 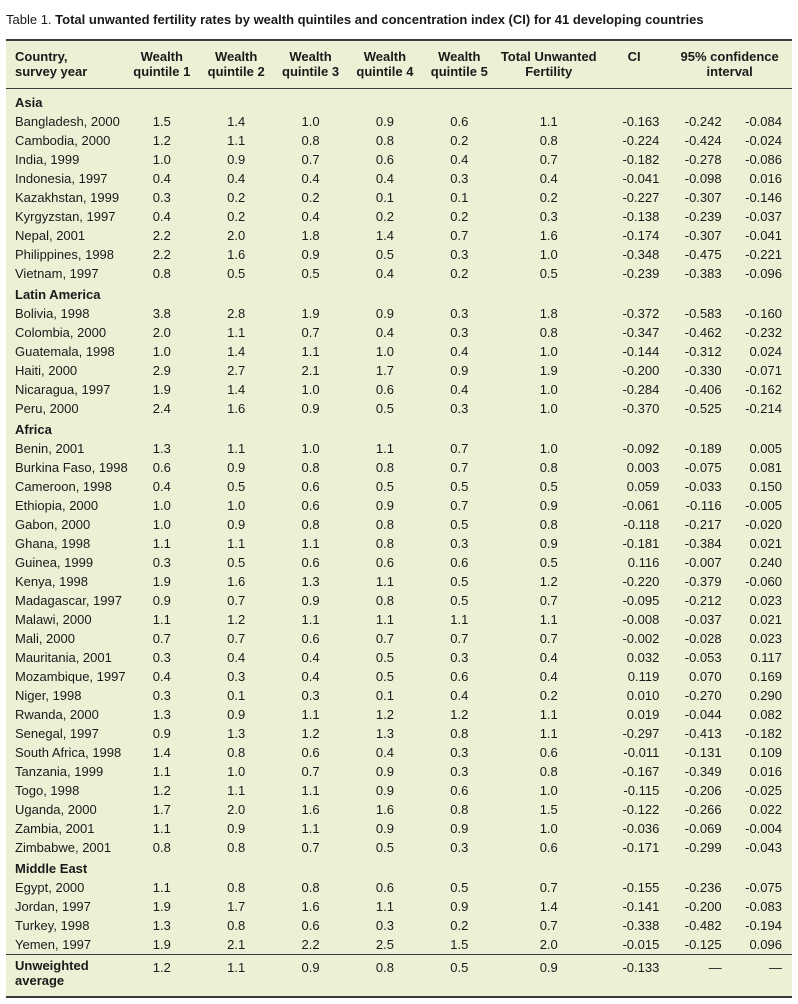 What do you see at coordinates (703, 197) in the screenshot?
I see `cell-ci-lower: -0.307` at bounding box center [703, 197].